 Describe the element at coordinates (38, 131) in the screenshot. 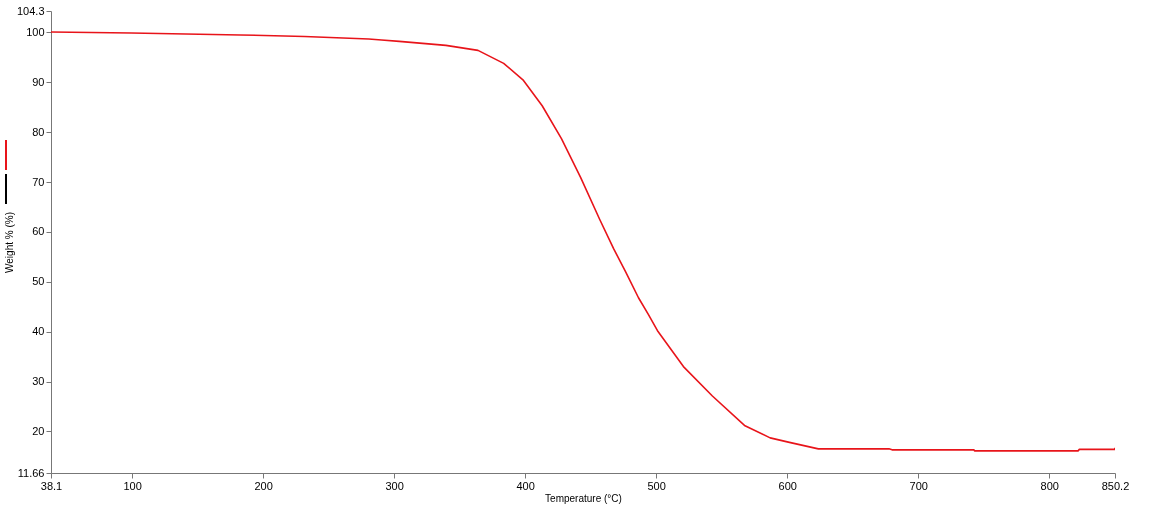

I see `y-tick-label: 80` at that location.